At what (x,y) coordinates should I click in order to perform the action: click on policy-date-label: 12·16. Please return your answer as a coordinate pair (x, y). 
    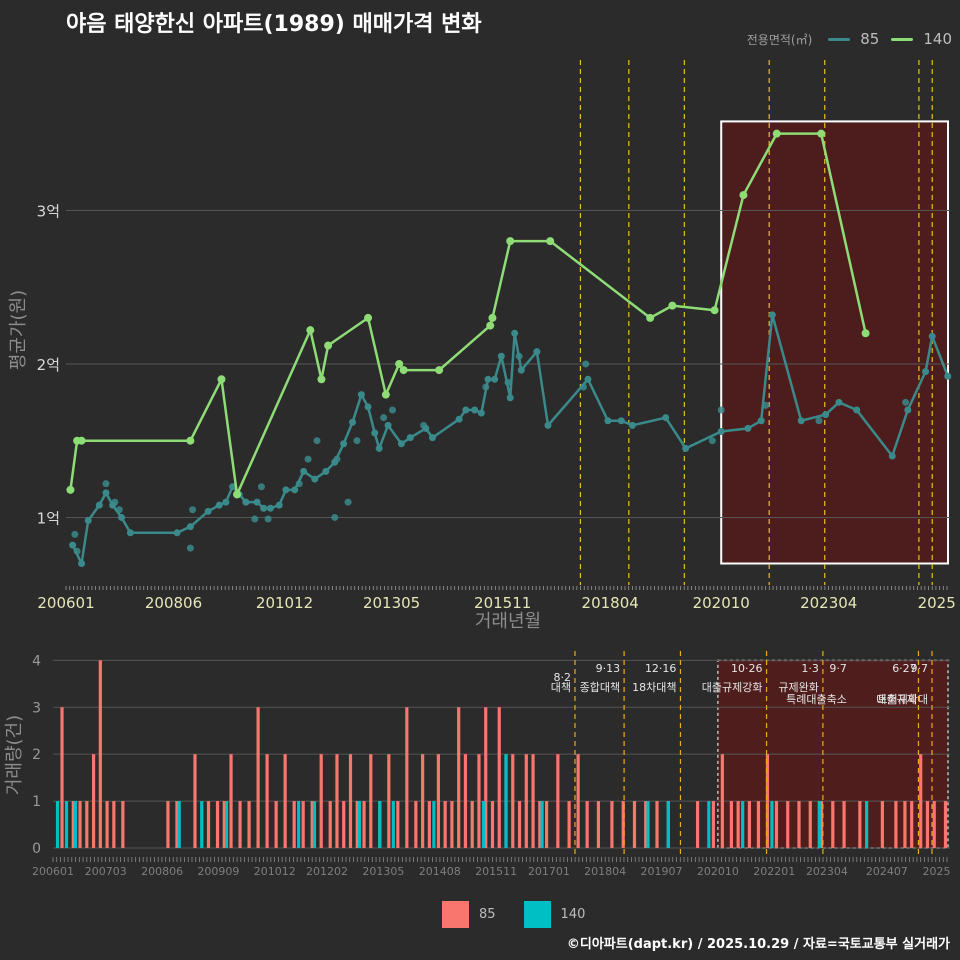
    Looking at the image, I should click on (661, 668).